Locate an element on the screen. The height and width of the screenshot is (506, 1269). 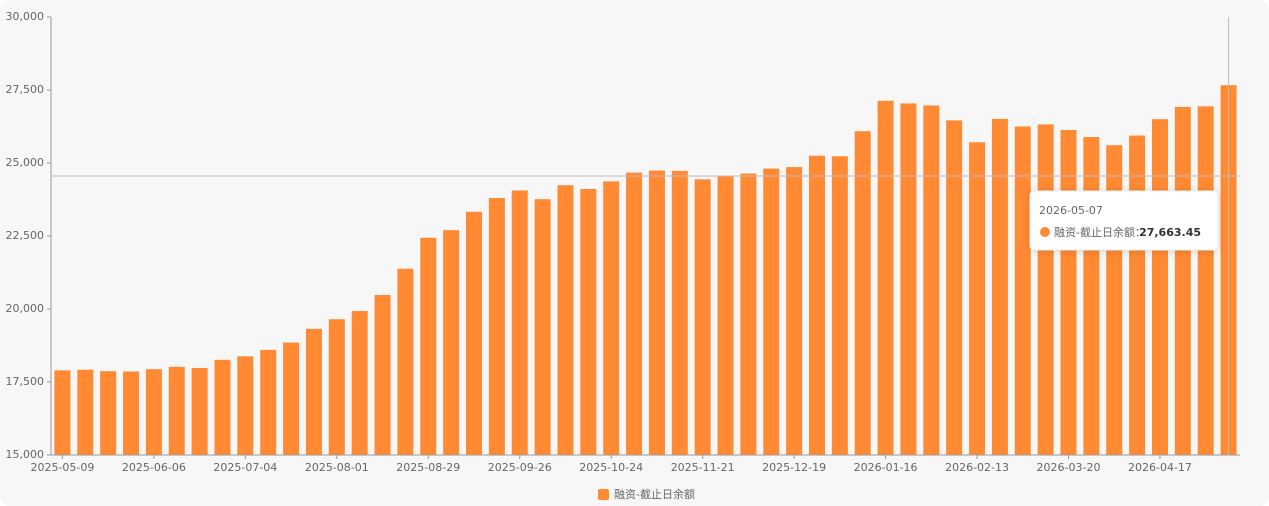
x-tick-label: 2025-08-01 is located at coordinates (337, 467).